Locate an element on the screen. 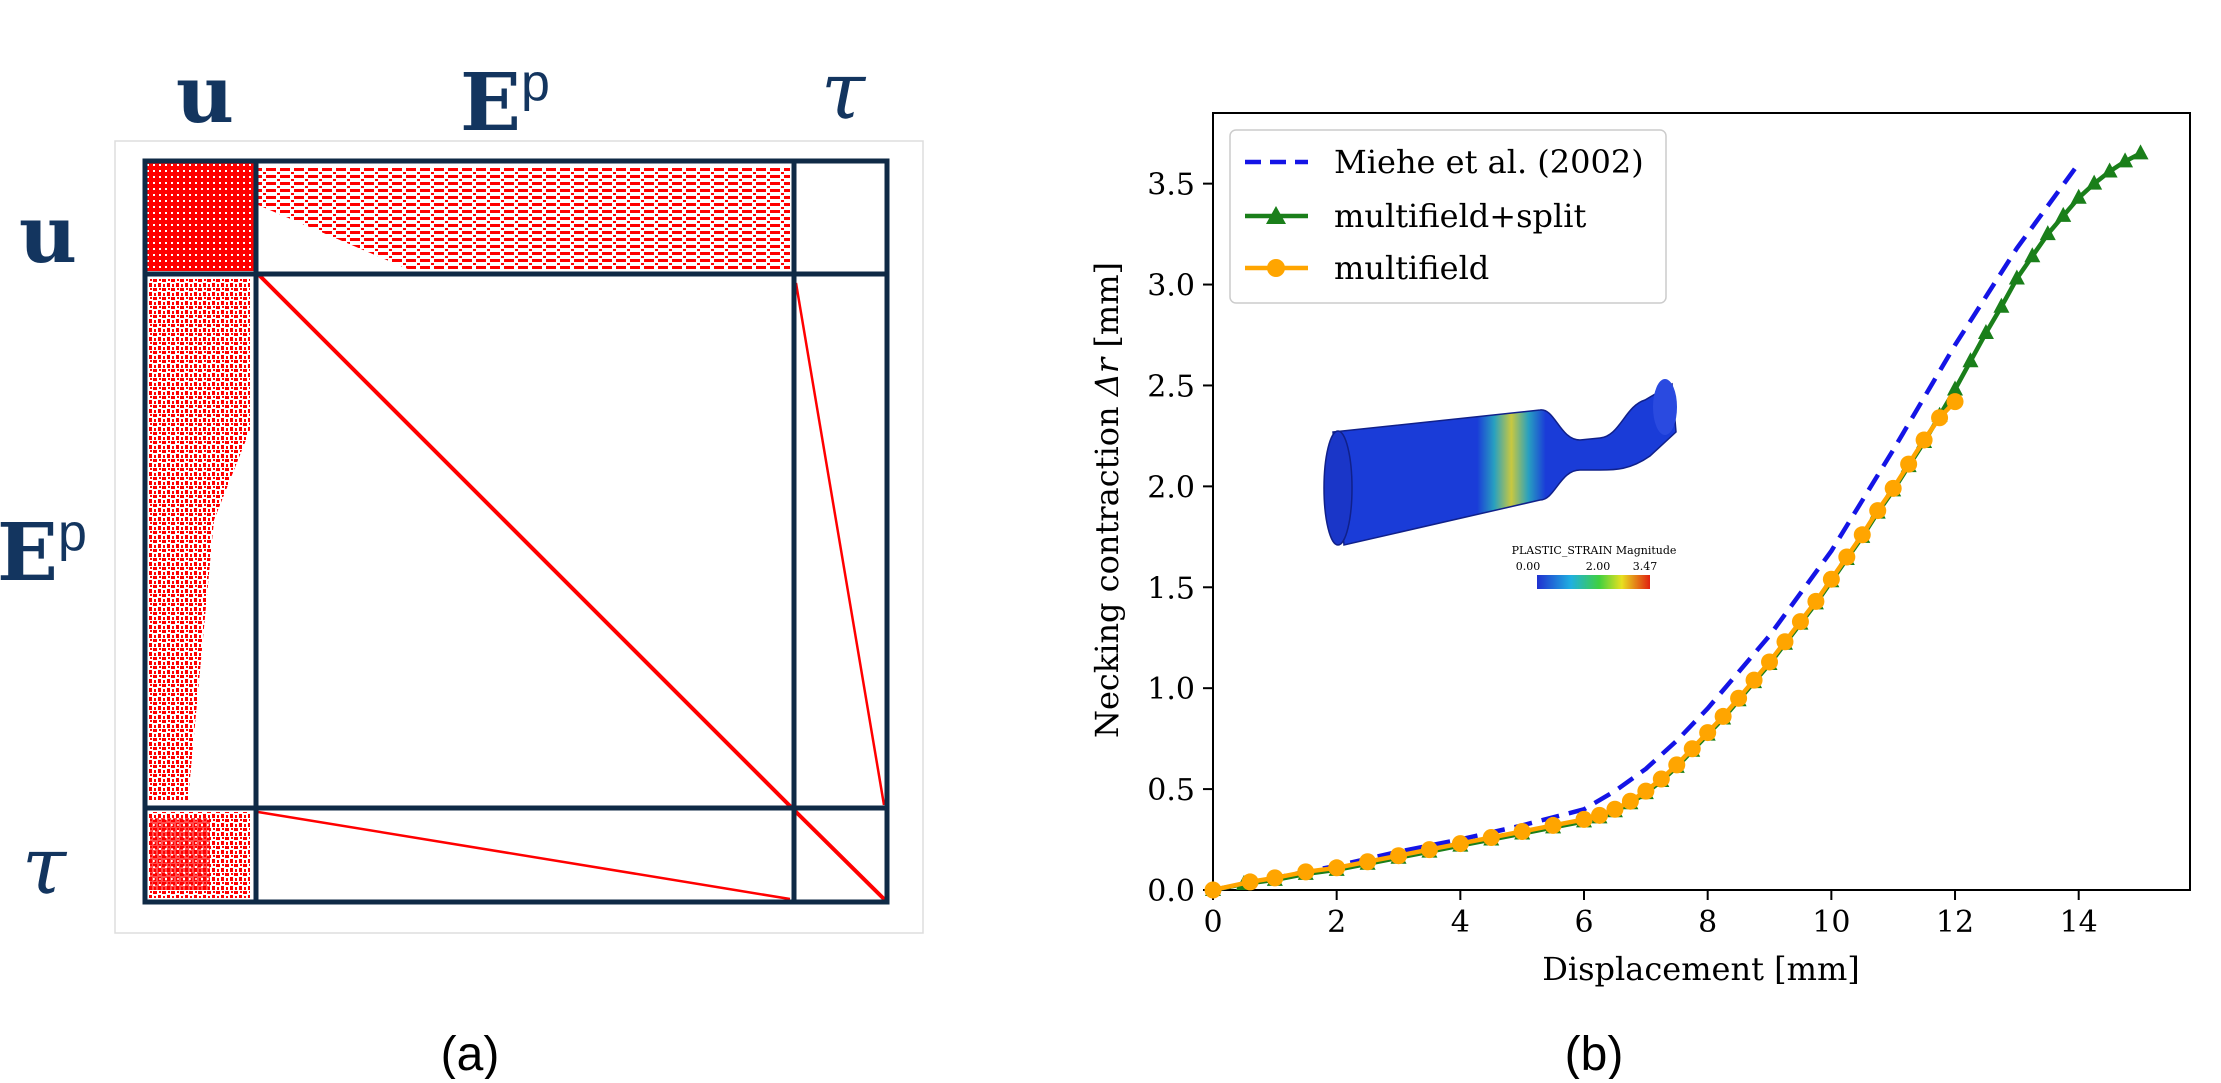 The image size is (2221, 1083). block-ep-ep-diagonal is located at coordinates (525, 541).